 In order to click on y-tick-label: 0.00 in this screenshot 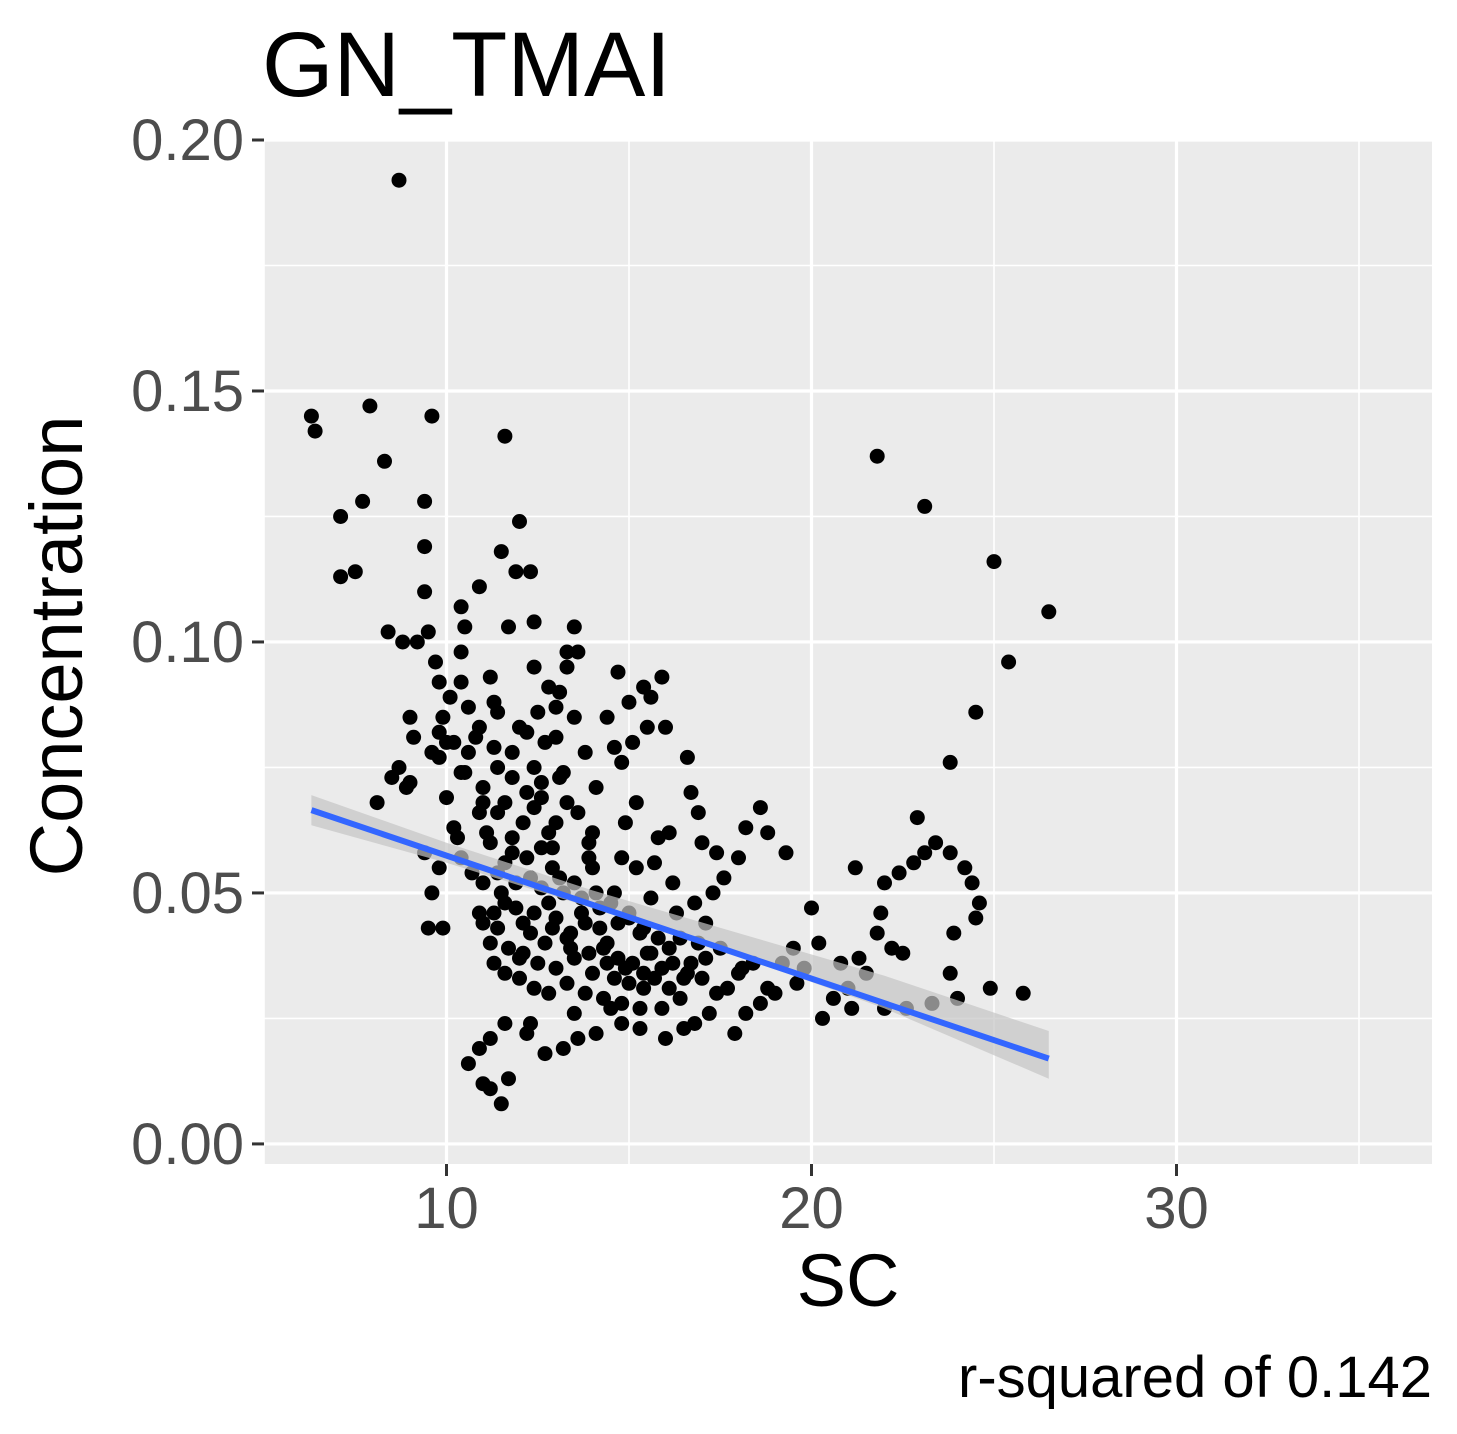, I will do `click(187, 1144)`.